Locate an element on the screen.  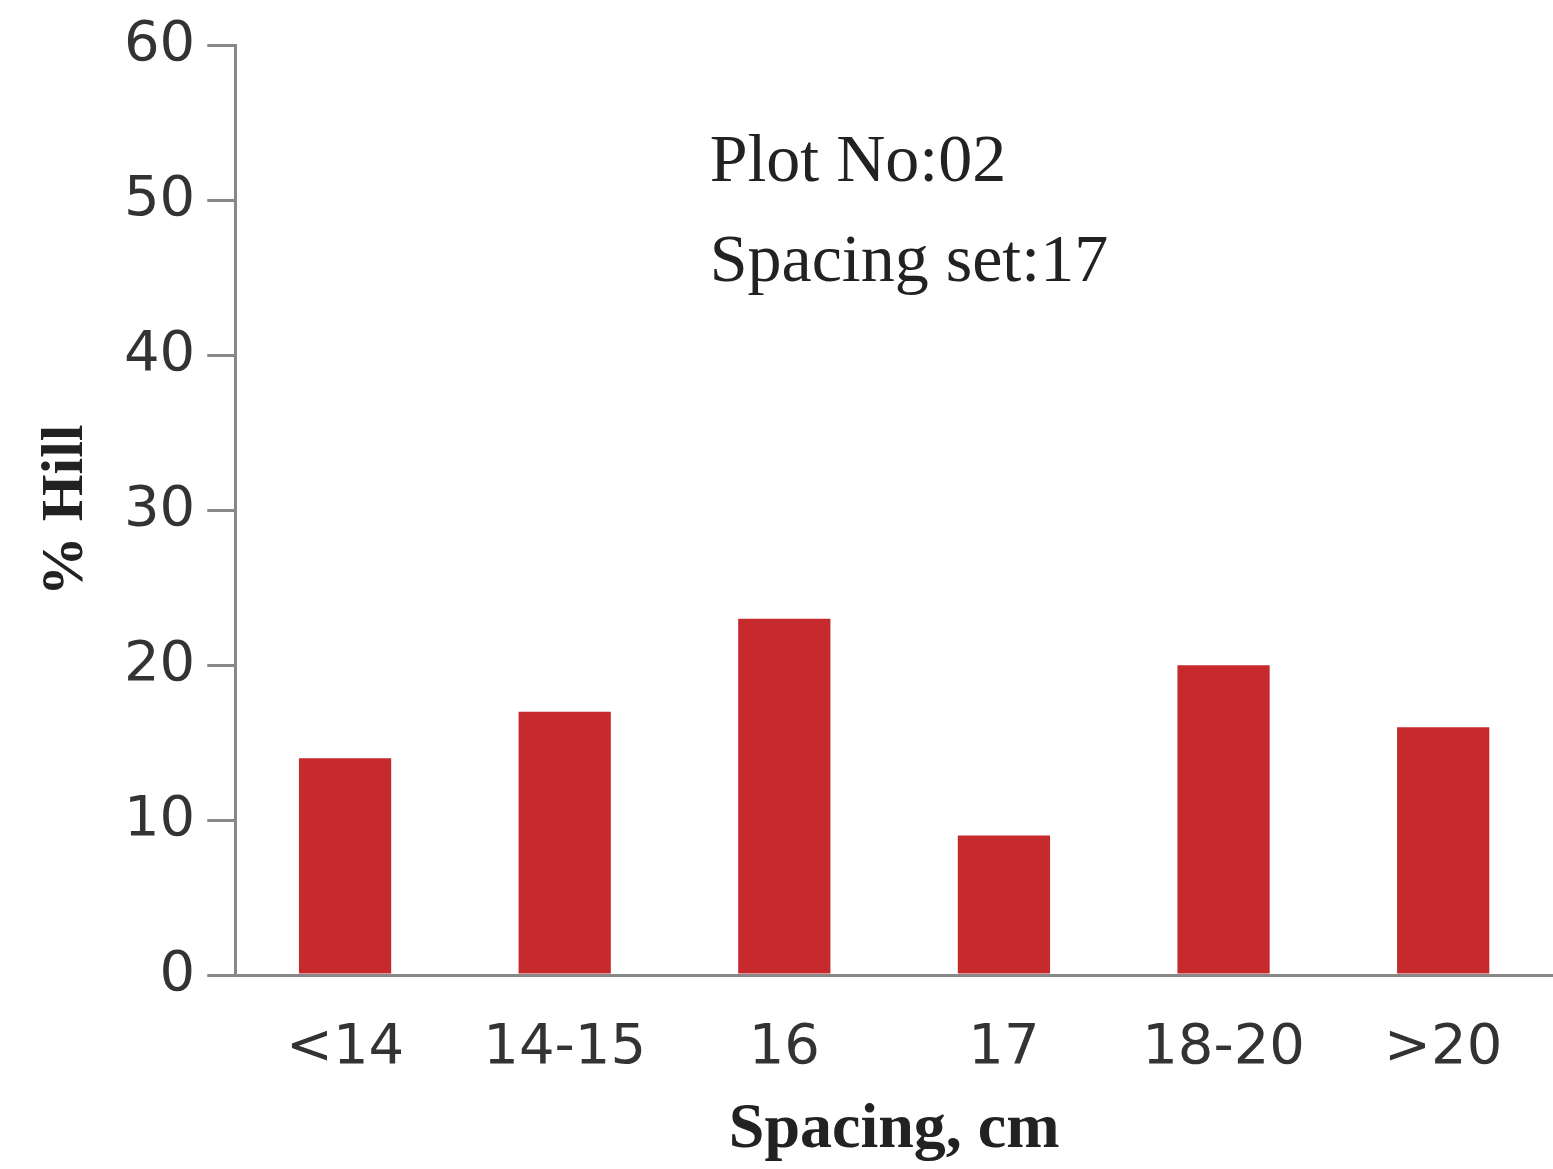
y-tick-label: 30 is located at coordinates (159, 505).